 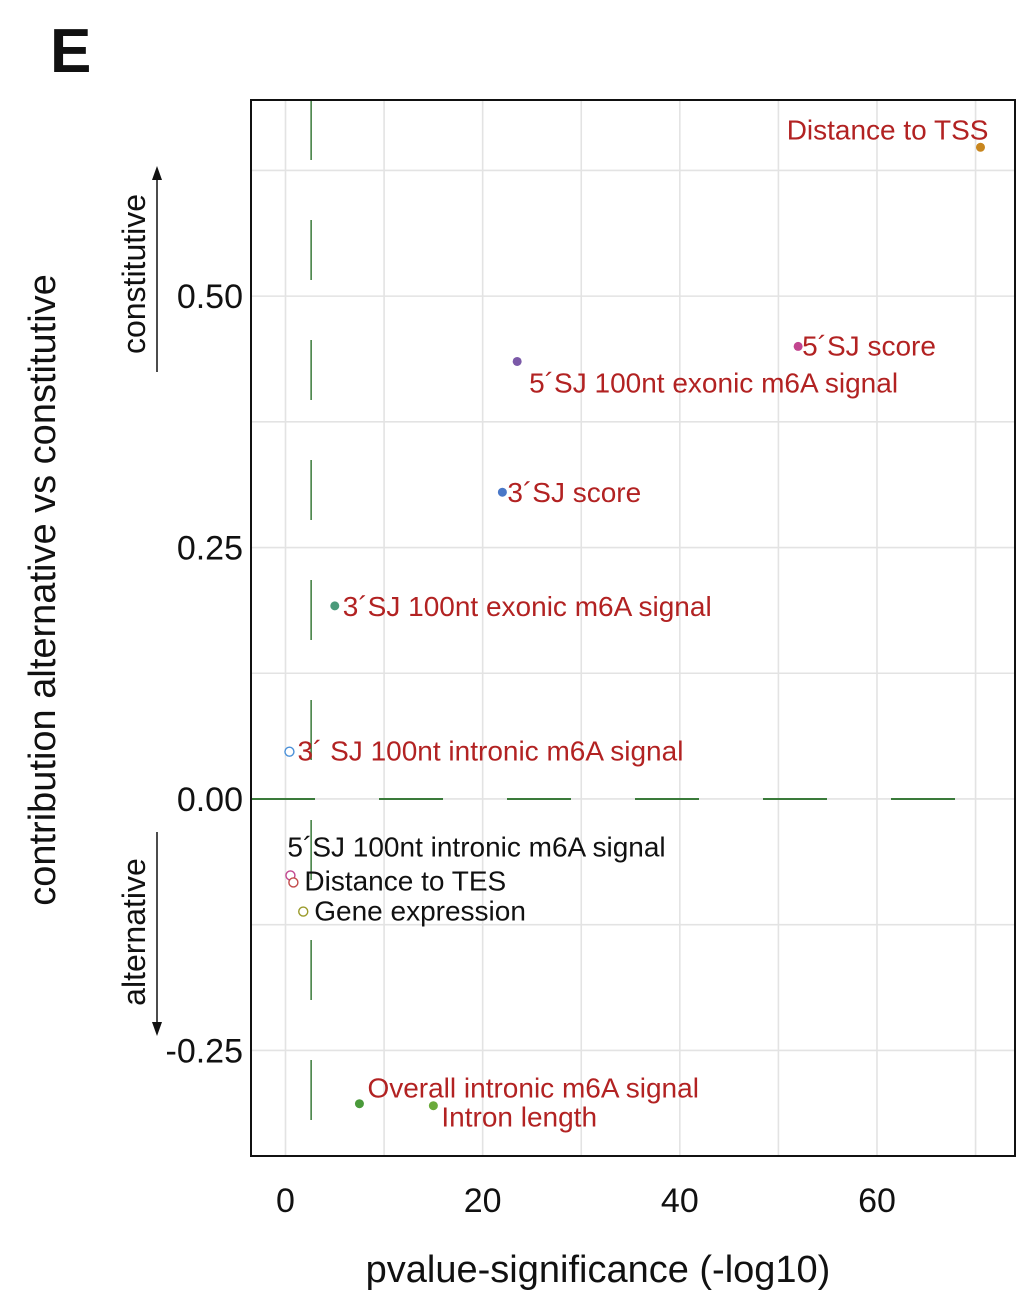 What do you see at coordinates (157, 1029) in the screenshot?
I see `alternative-arrow-head` at bounding box center [157, 1029].